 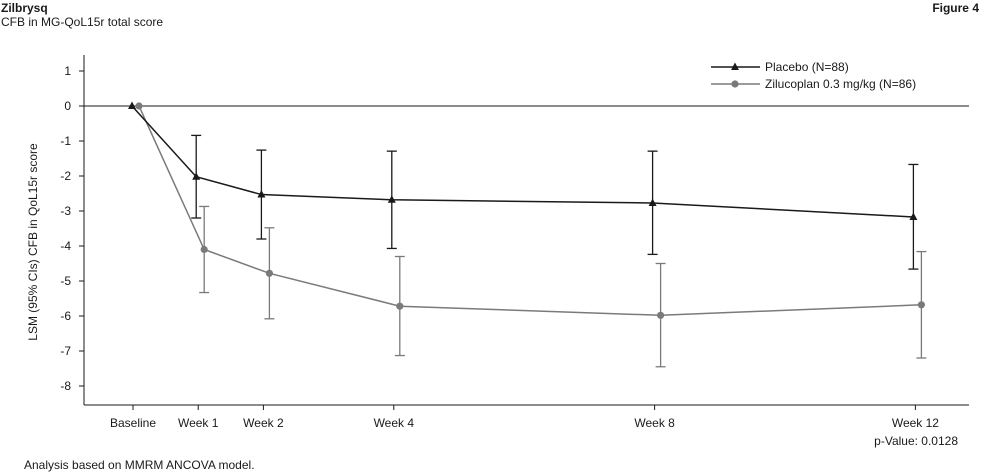 What do you see at coordinates (65, 386) in the screenshot?
I see `y-tick-label: -8` at bounding box center [65, 386].